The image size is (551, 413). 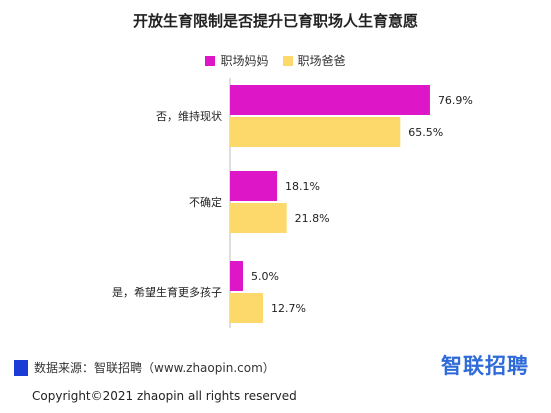 What do you see at coordinates (302, 186) in the screenshot?
I see `data-label-mothers: 18.1%` at bounding box center [302, 186].